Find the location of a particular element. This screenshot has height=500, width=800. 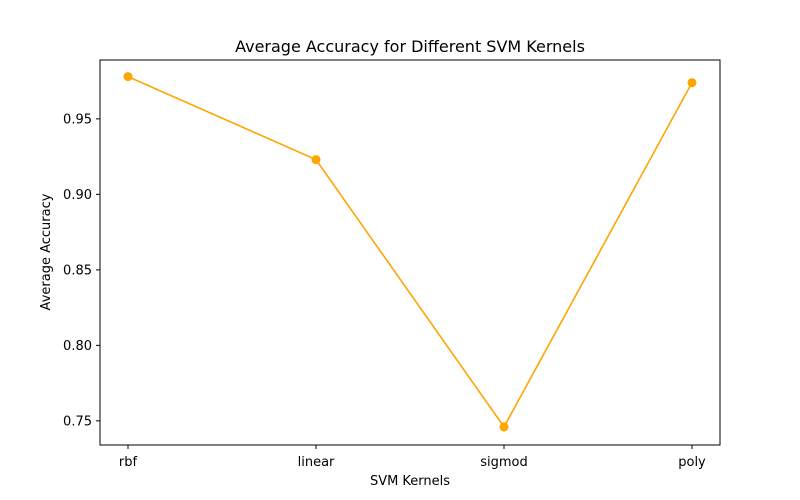

y-tick-label: 0.90 is located at coordinates (77, 195).